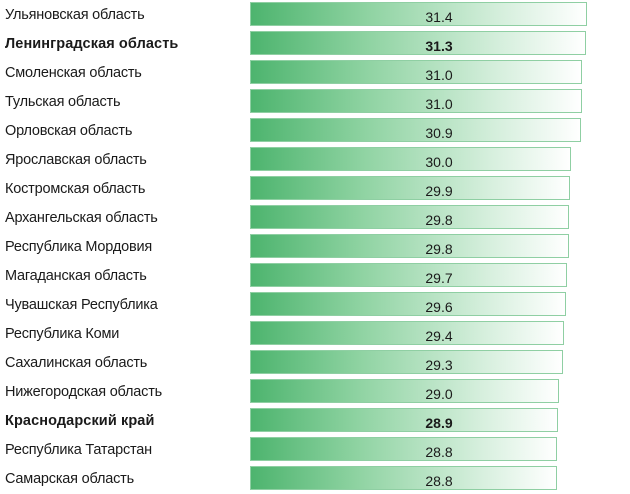 This screenshot has height=494, width=630. What do you see at coordinates (69, 131) in the screenshot?
I see `category-label: Орловская область` at bounding box center [69, 131].